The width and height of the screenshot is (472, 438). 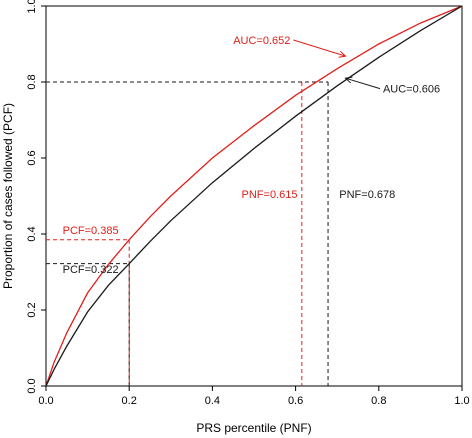 What do you see at coordinates (261, 41) in the screenshot?
I see `annotation-label: AUC=0.652` at bounding box center [261, 41].